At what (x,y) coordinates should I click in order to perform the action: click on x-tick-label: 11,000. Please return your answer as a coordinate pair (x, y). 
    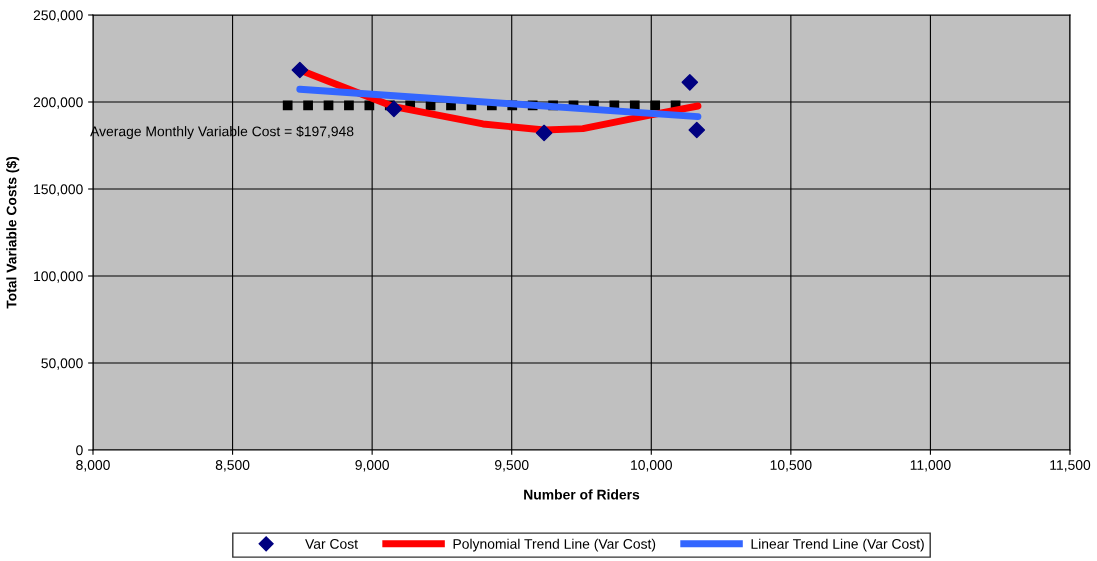
    Looking at the image, I should click on (930, 466).